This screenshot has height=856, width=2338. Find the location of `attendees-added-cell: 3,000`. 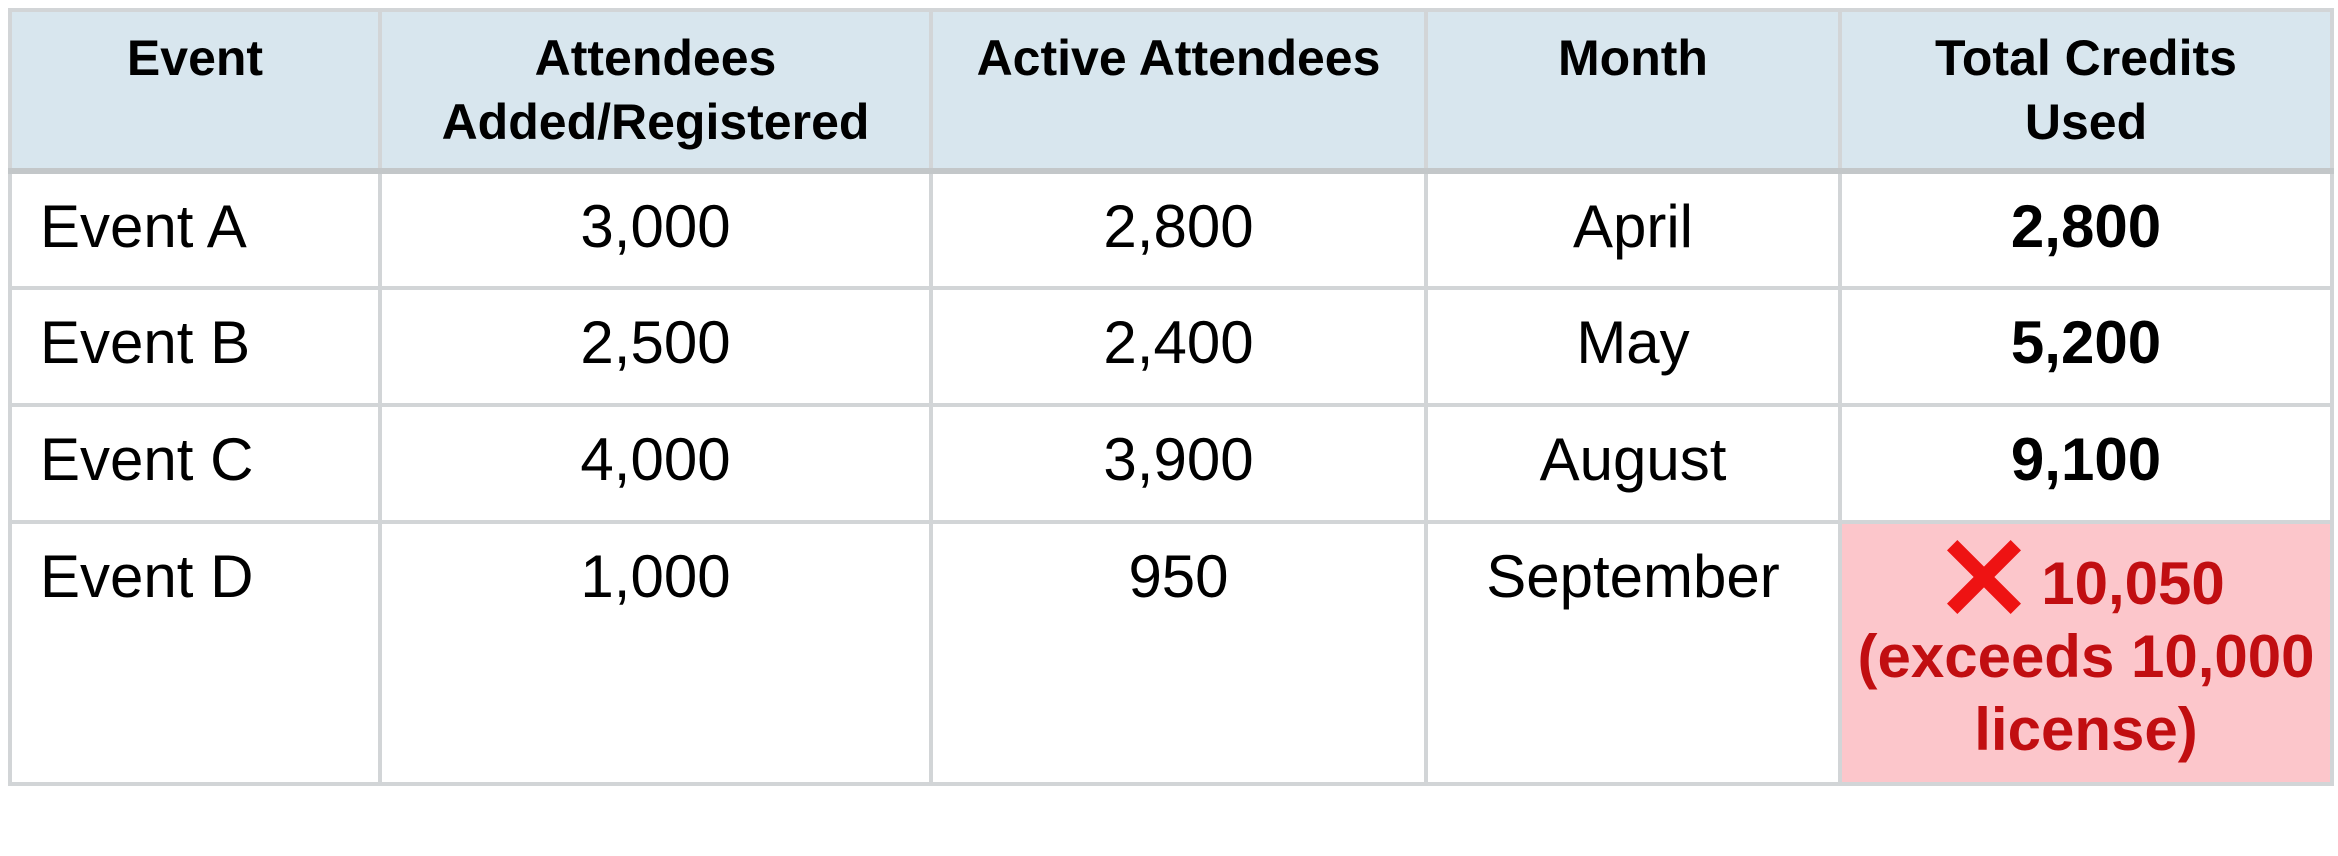

attendees-added-cell: 3,000 is located at coordinates (655, 229).